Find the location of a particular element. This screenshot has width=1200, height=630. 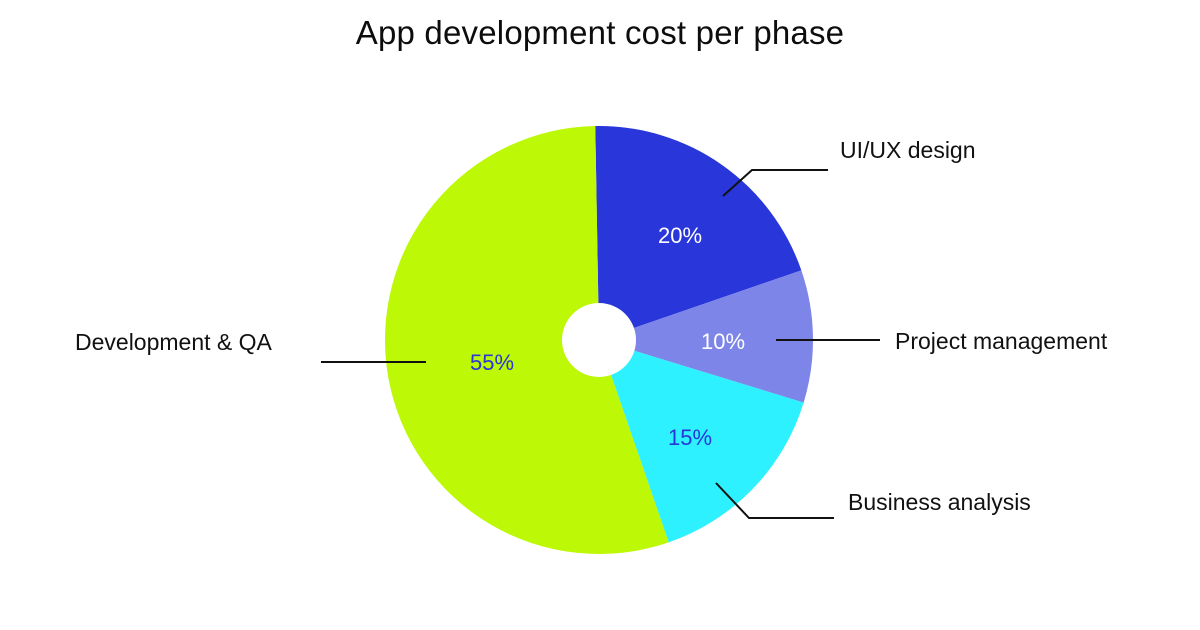

category-label-uiux: UI/UX design is located at coordinates (908, 150).